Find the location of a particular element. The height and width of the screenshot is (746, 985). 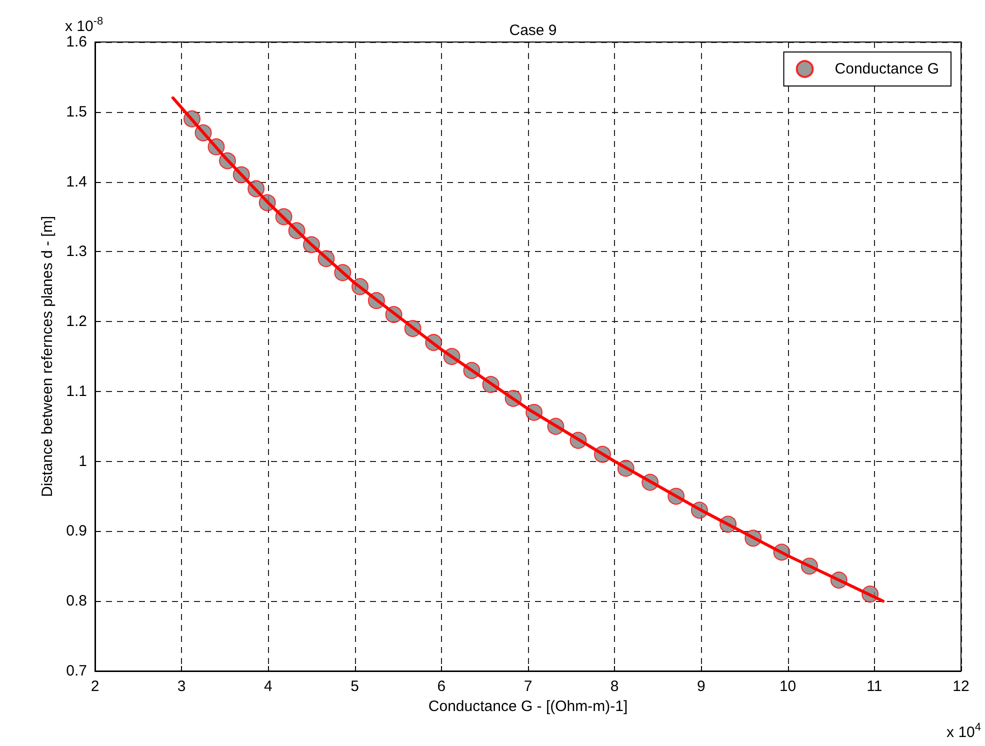

x-tick-label: 2 is located at coordinates (95, 686).